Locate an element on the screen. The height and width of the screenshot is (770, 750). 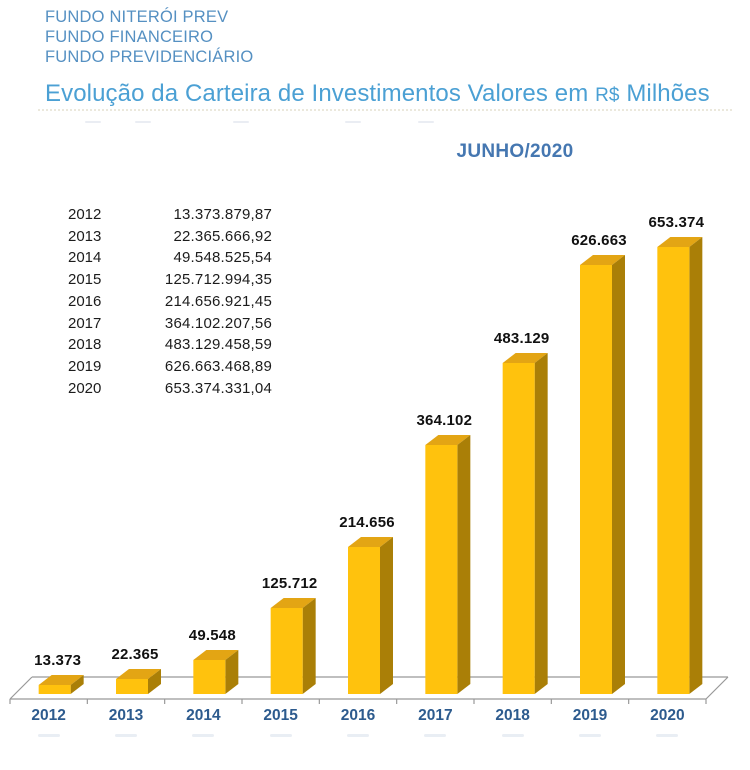
table-row: 2015 125.712.994,35 is located at coordinates (170, 280).